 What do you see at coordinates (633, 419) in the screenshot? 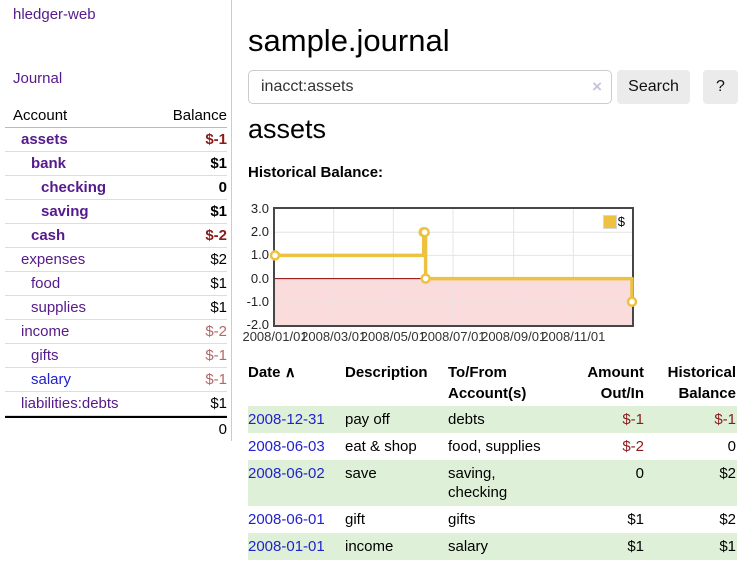
I see `transaction-amount: $-1` at bounding box center [633, 419].